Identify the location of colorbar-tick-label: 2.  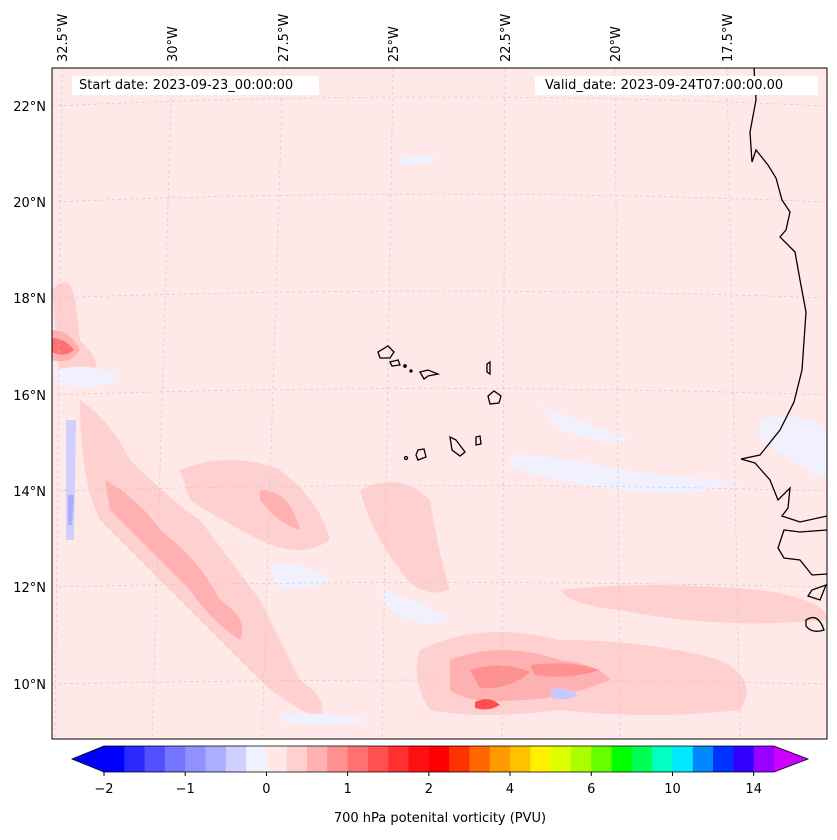
(429, 789).